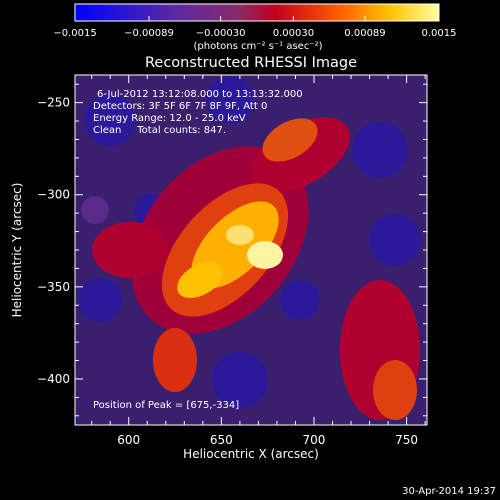  Describe the element at coordinates (221, 440) in the screenshot. I see `x-tick-label: 650` at that location.